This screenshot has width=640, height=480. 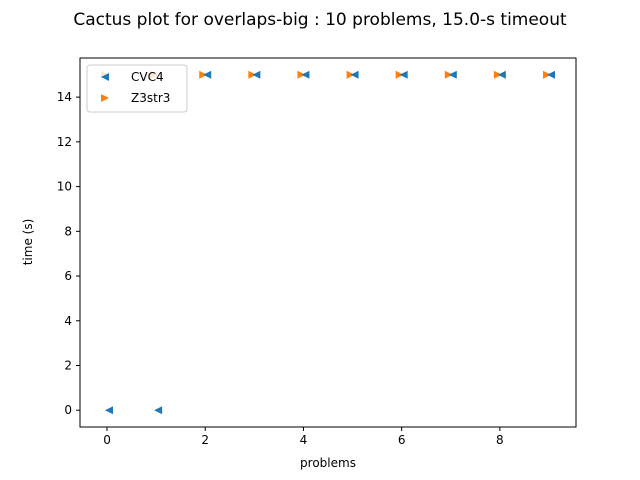 I want to click on y-tick-label: 12, so click(x=64, y=142).